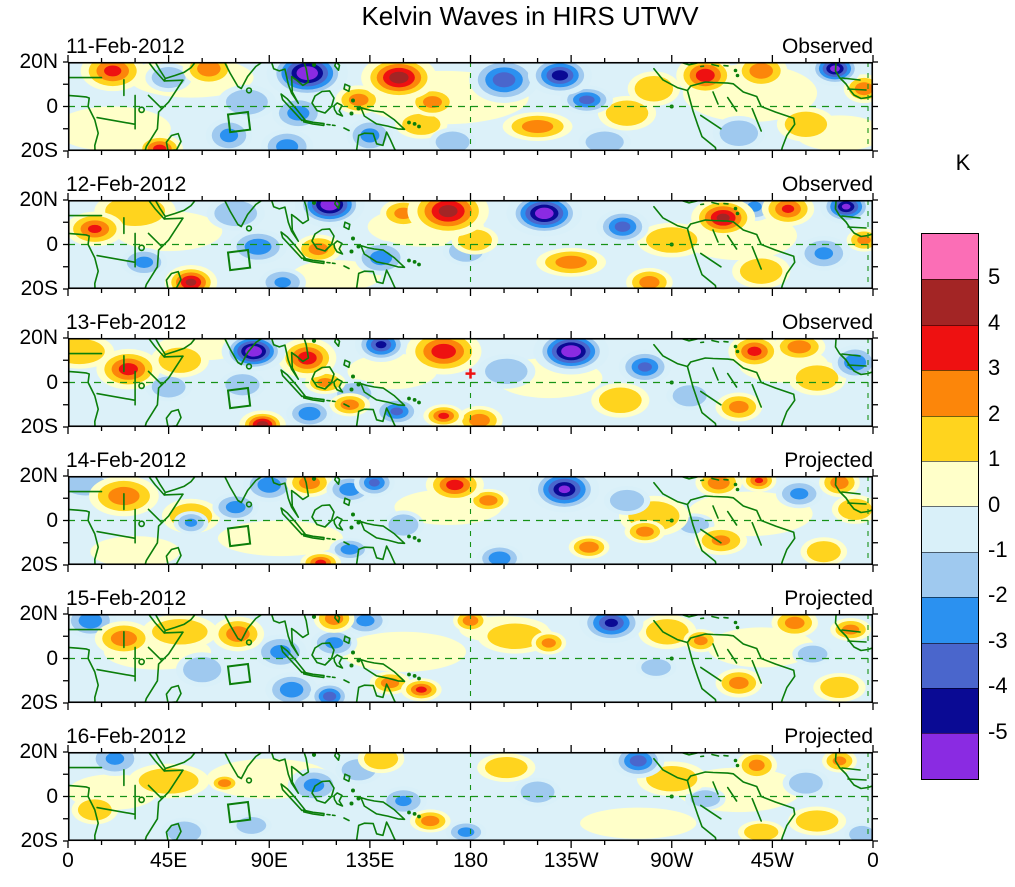 This screenshot has height=887, width=1015. Describe the element at coordinates (470, 373) in the screenshot. I see `wave-center-marker` at that location.